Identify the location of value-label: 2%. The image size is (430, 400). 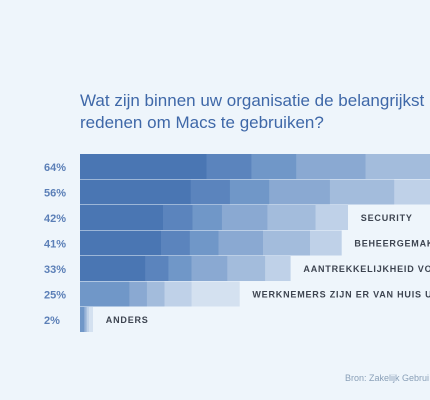
(52, 321).